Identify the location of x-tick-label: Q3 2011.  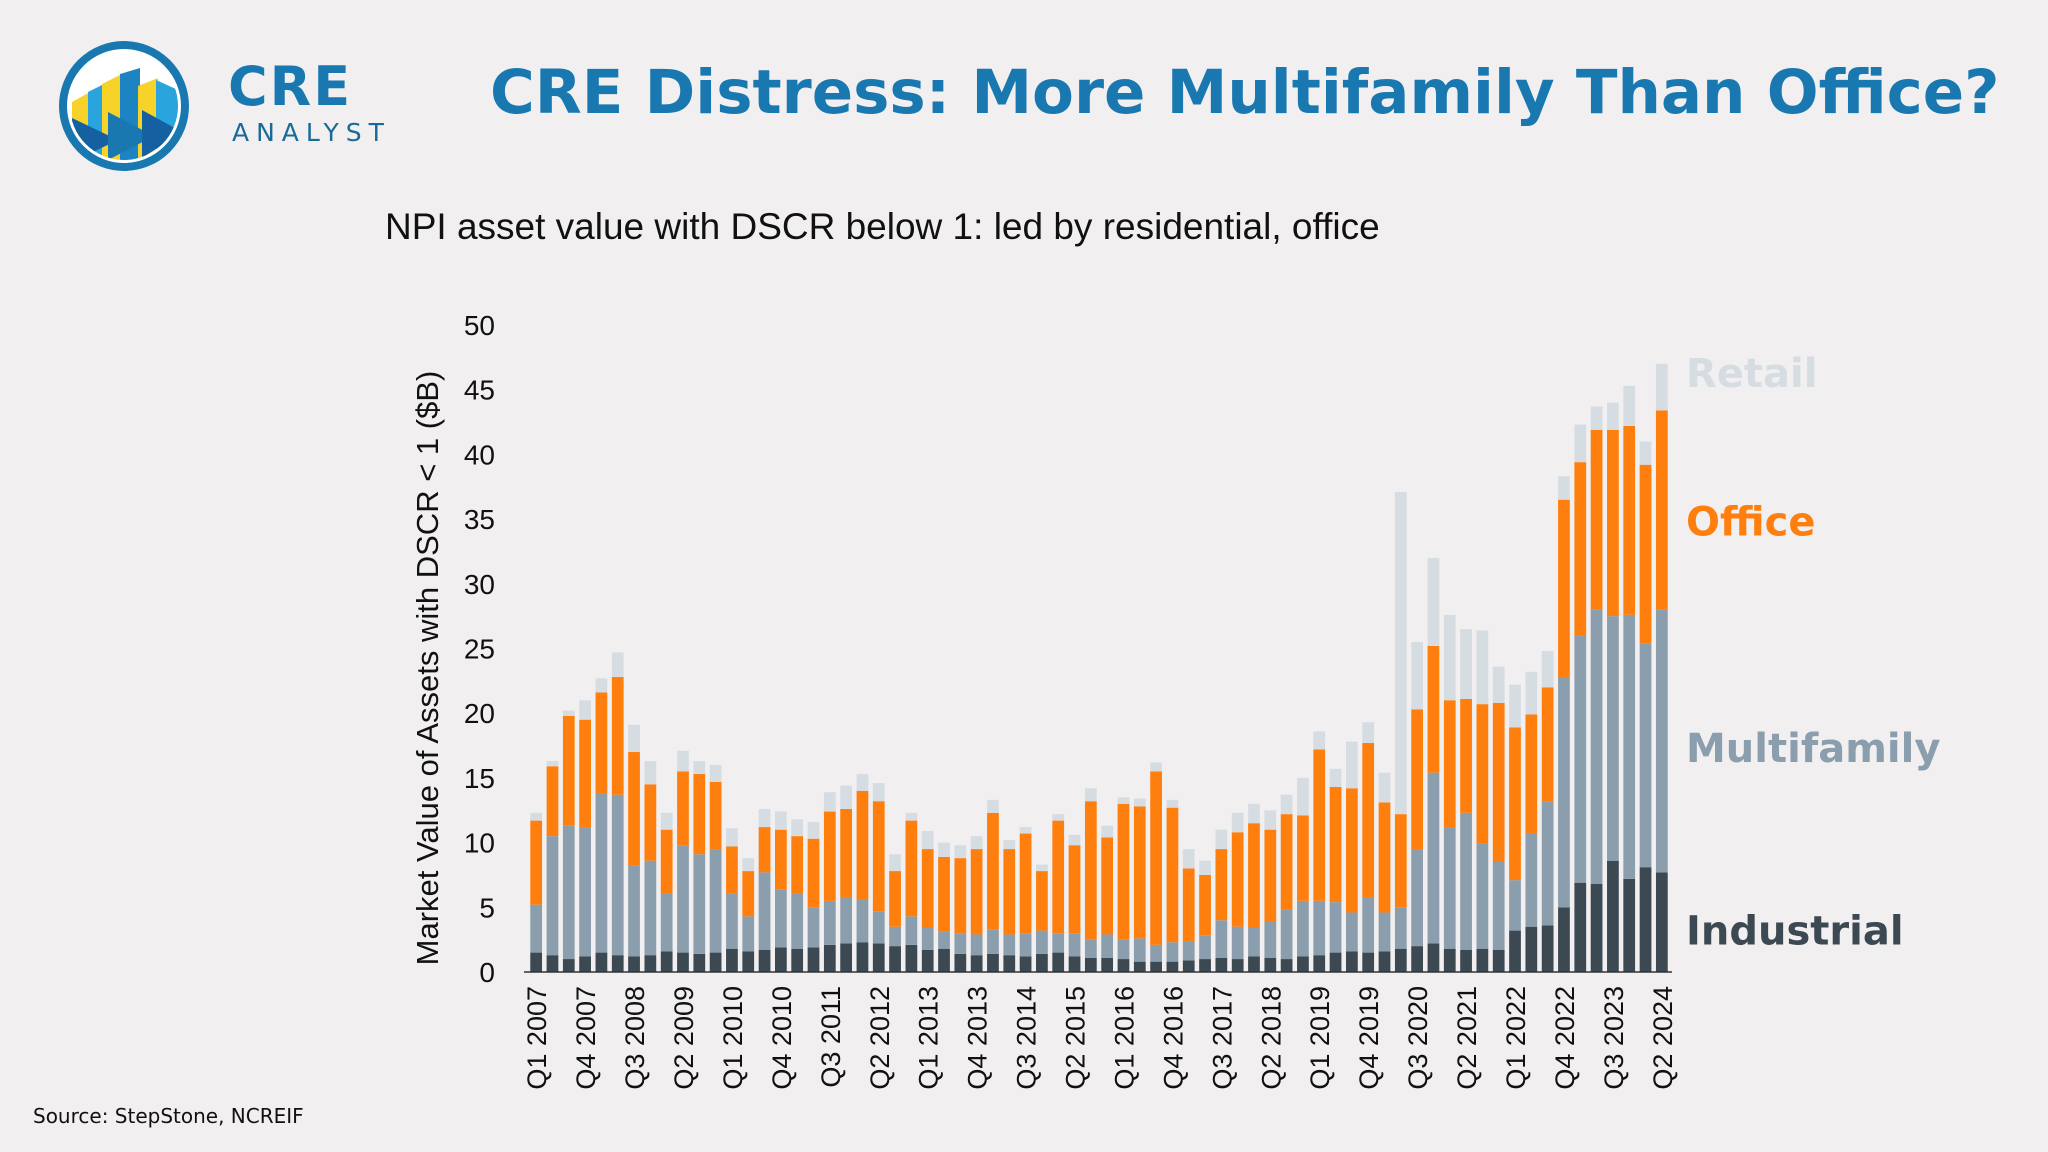
(831, 1037).